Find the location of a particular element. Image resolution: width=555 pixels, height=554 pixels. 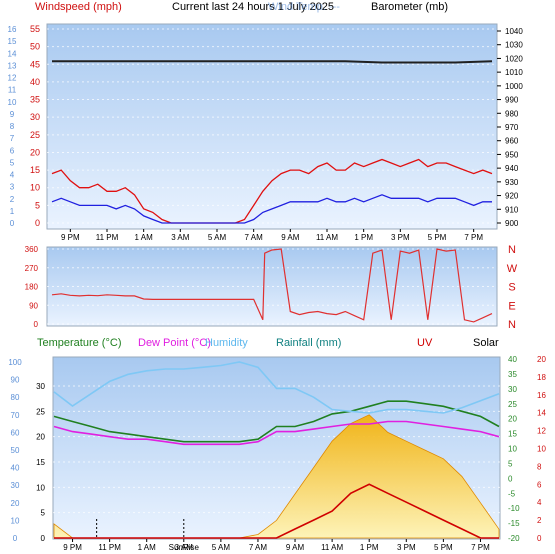

barometer-tick-label: 940 is located at coordinates (512, 168).